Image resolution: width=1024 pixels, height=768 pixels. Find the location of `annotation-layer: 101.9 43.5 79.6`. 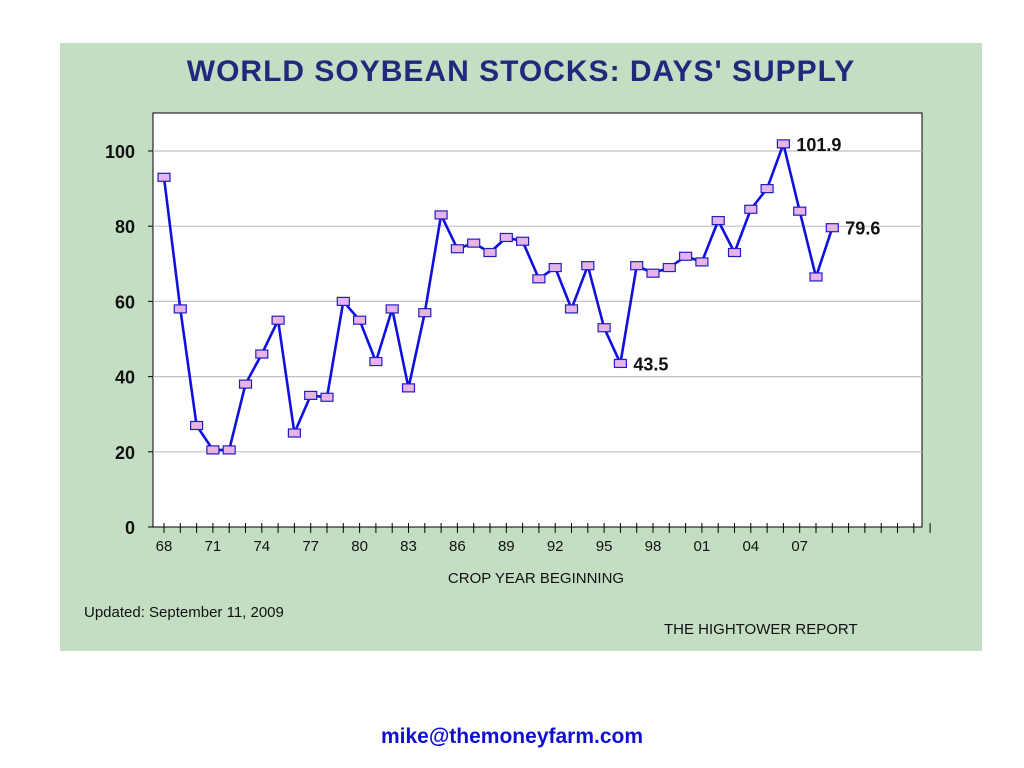

annotation-layer: 101.9 43.5 79.6 is located at coordinates (756, 255).